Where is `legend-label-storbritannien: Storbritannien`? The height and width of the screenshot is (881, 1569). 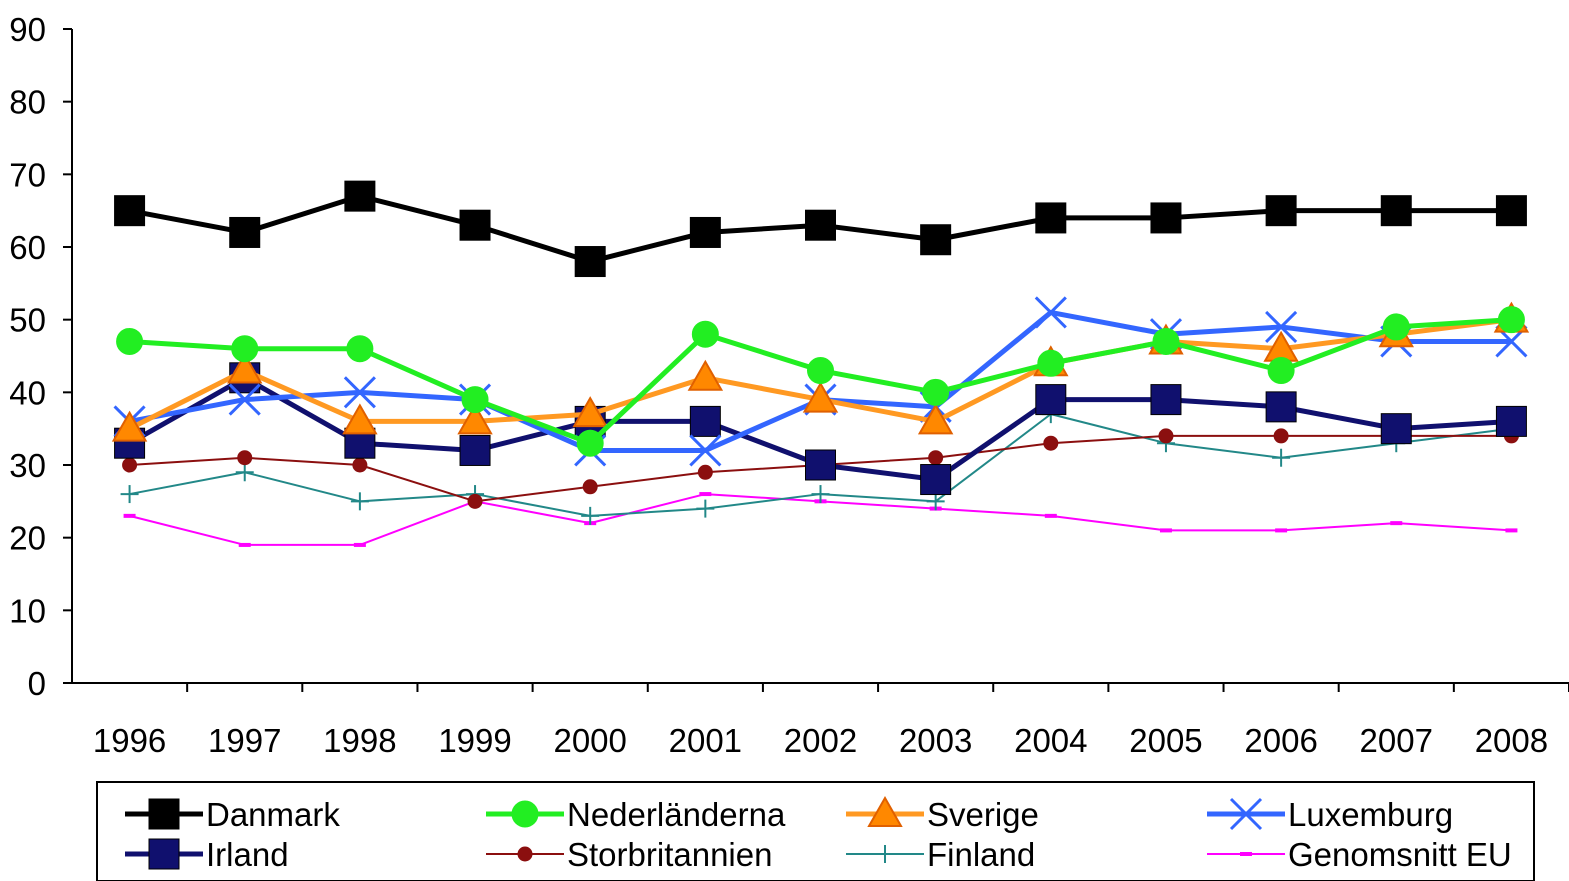 legend-label-storbritannien: Storbritannien is located at coordinates (669, 854).